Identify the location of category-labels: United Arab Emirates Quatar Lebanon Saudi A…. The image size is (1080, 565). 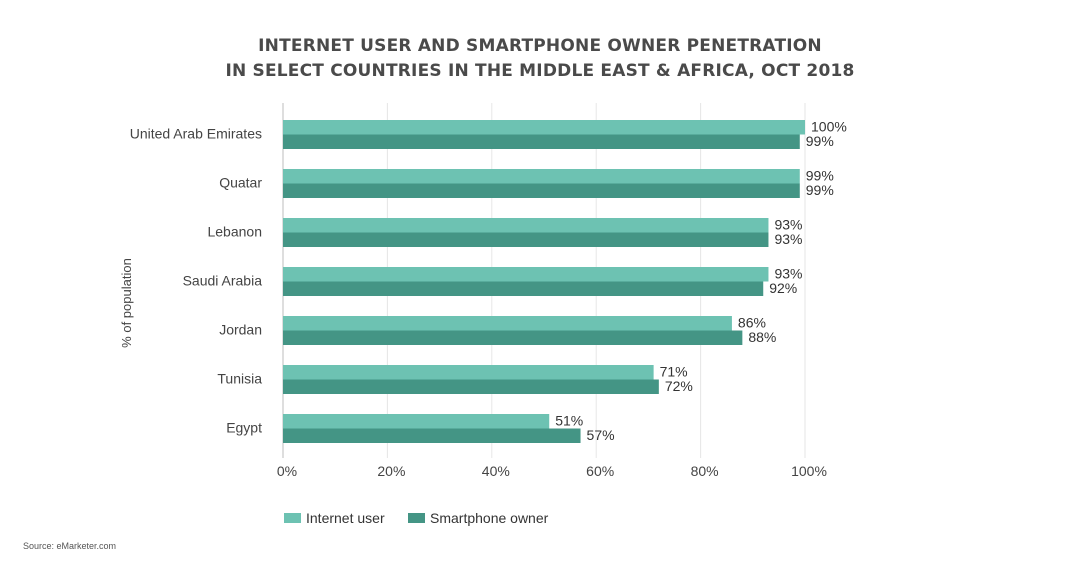
(196, 281).